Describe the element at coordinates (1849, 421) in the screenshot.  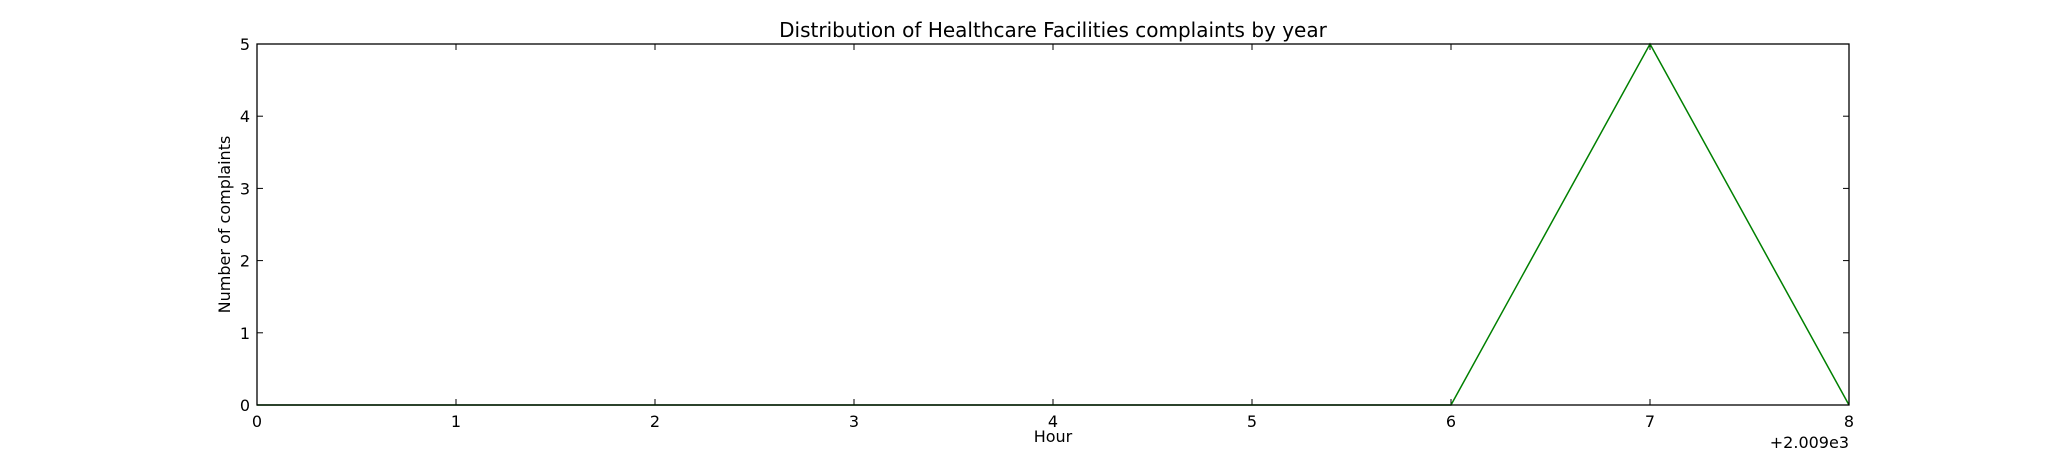
I see `x-tick-label: 8` at that location.